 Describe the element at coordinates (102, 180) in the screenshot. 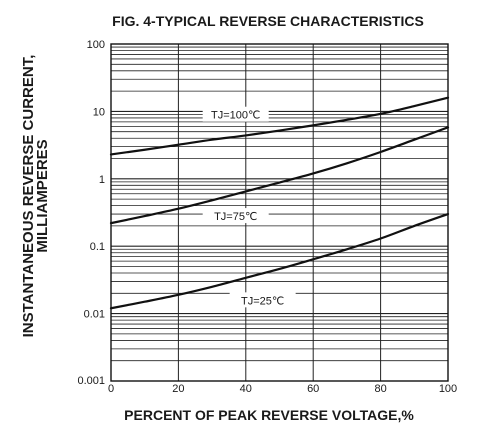

I see `y-tick-label: 1` at that location.